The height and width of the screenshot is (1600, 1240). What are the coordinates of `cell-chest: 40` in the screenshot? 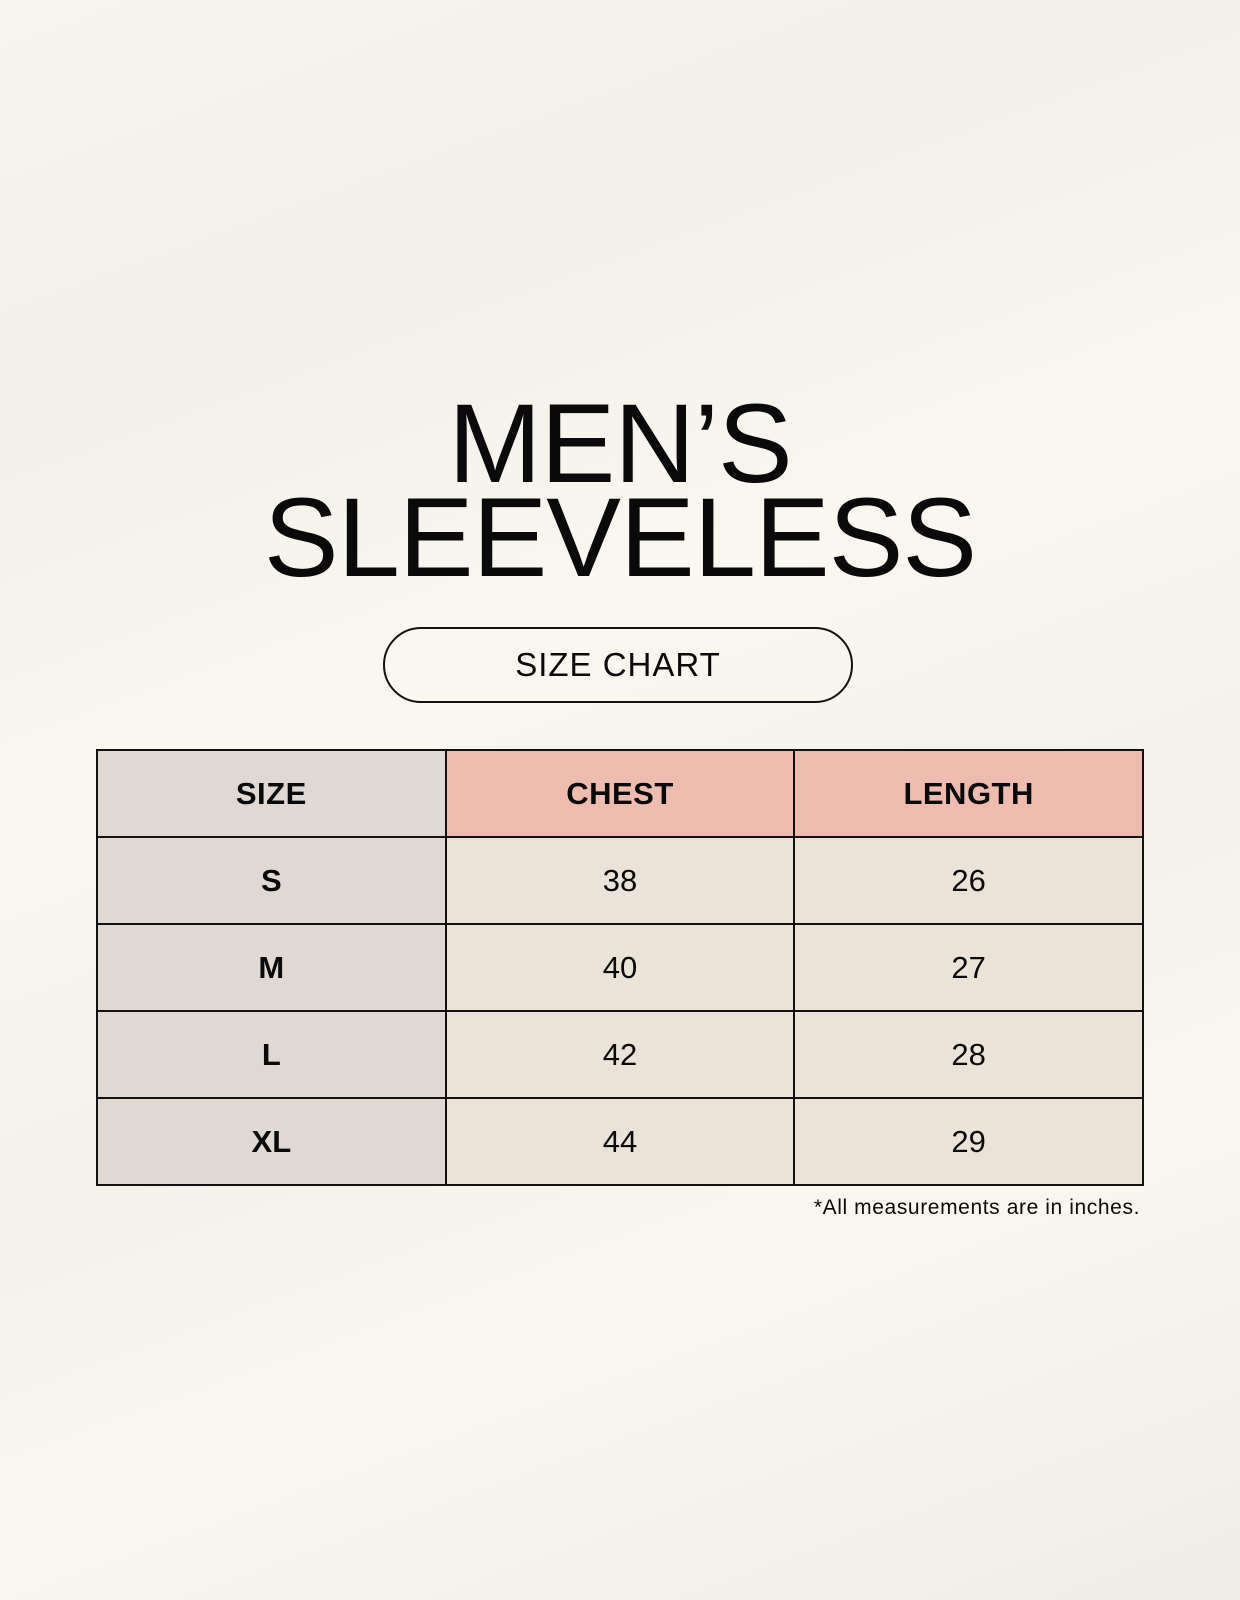 It's located at (620, 967).